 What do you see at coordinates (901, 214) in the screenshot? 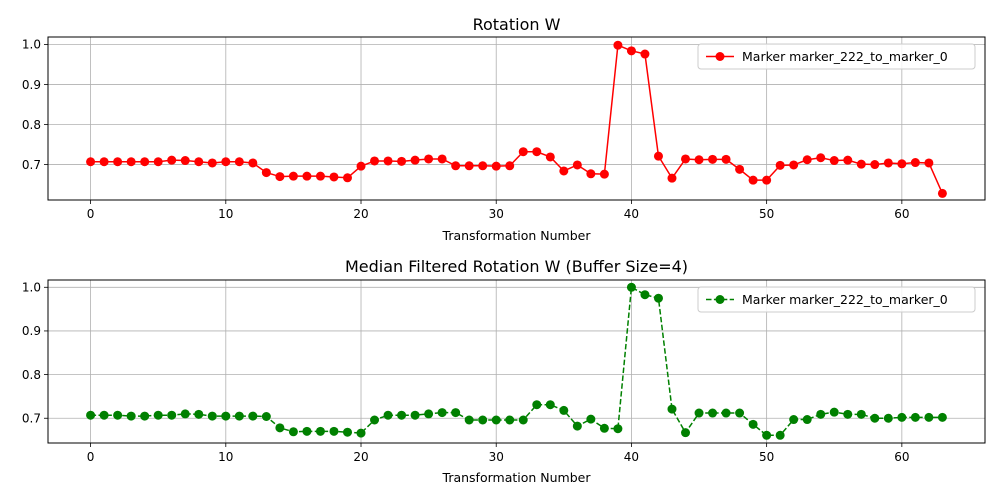
I see `plot1-x-tick-label: 60` at bounding box center [901, 214].